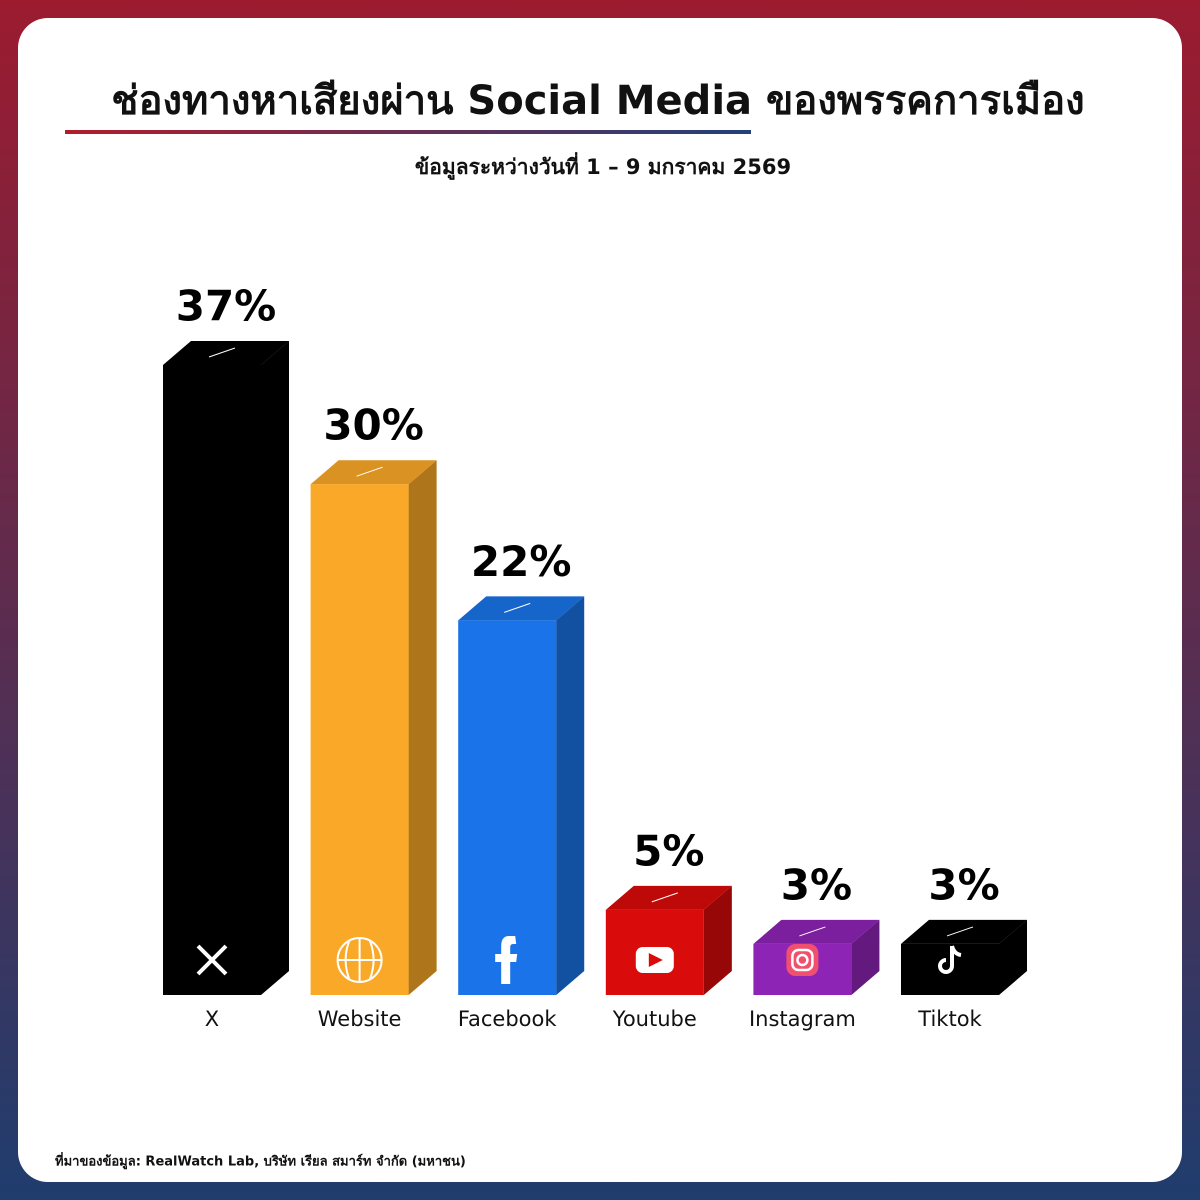 Image resolution: width=1200 pixels, height=1200 pixels. I want to click on icon-globe-lines, so click(359, 960).